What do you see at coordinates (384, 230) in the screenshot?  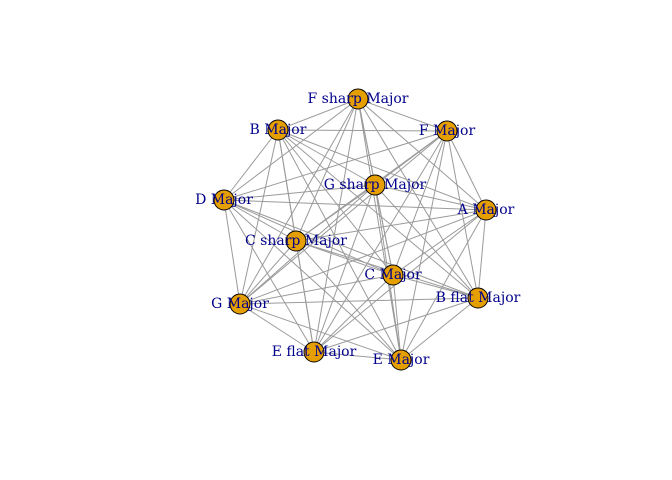 I see `edge-gsharp-c` at bounding box center [384, 230].